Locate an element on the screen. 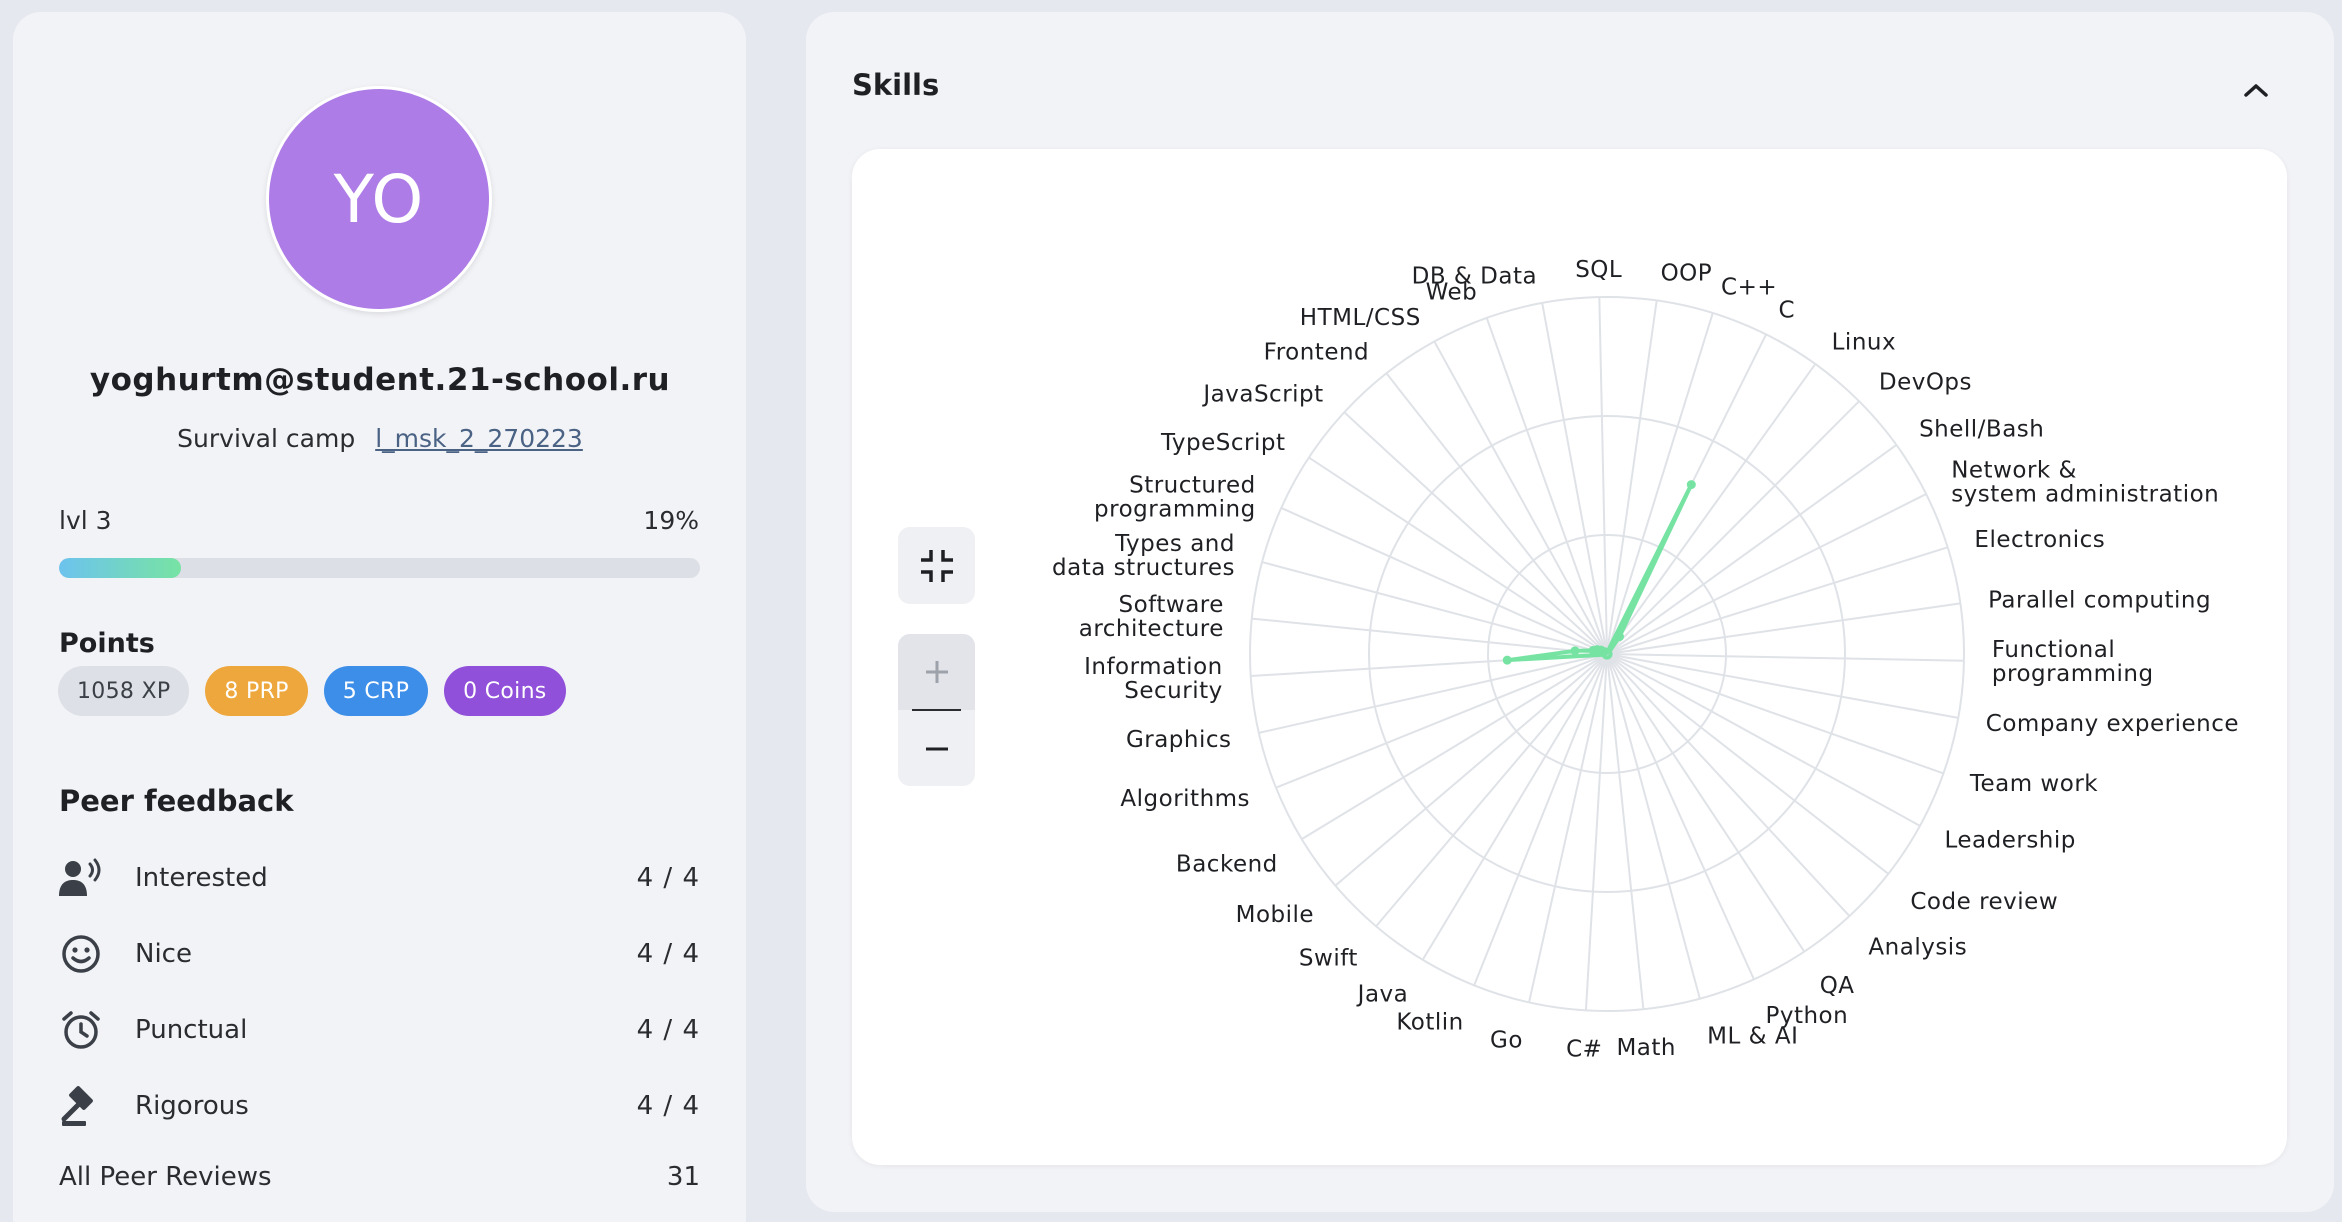 The image size is (2342, 1222). xp-badge: 1058 XP is located at coordinates (124, 691).